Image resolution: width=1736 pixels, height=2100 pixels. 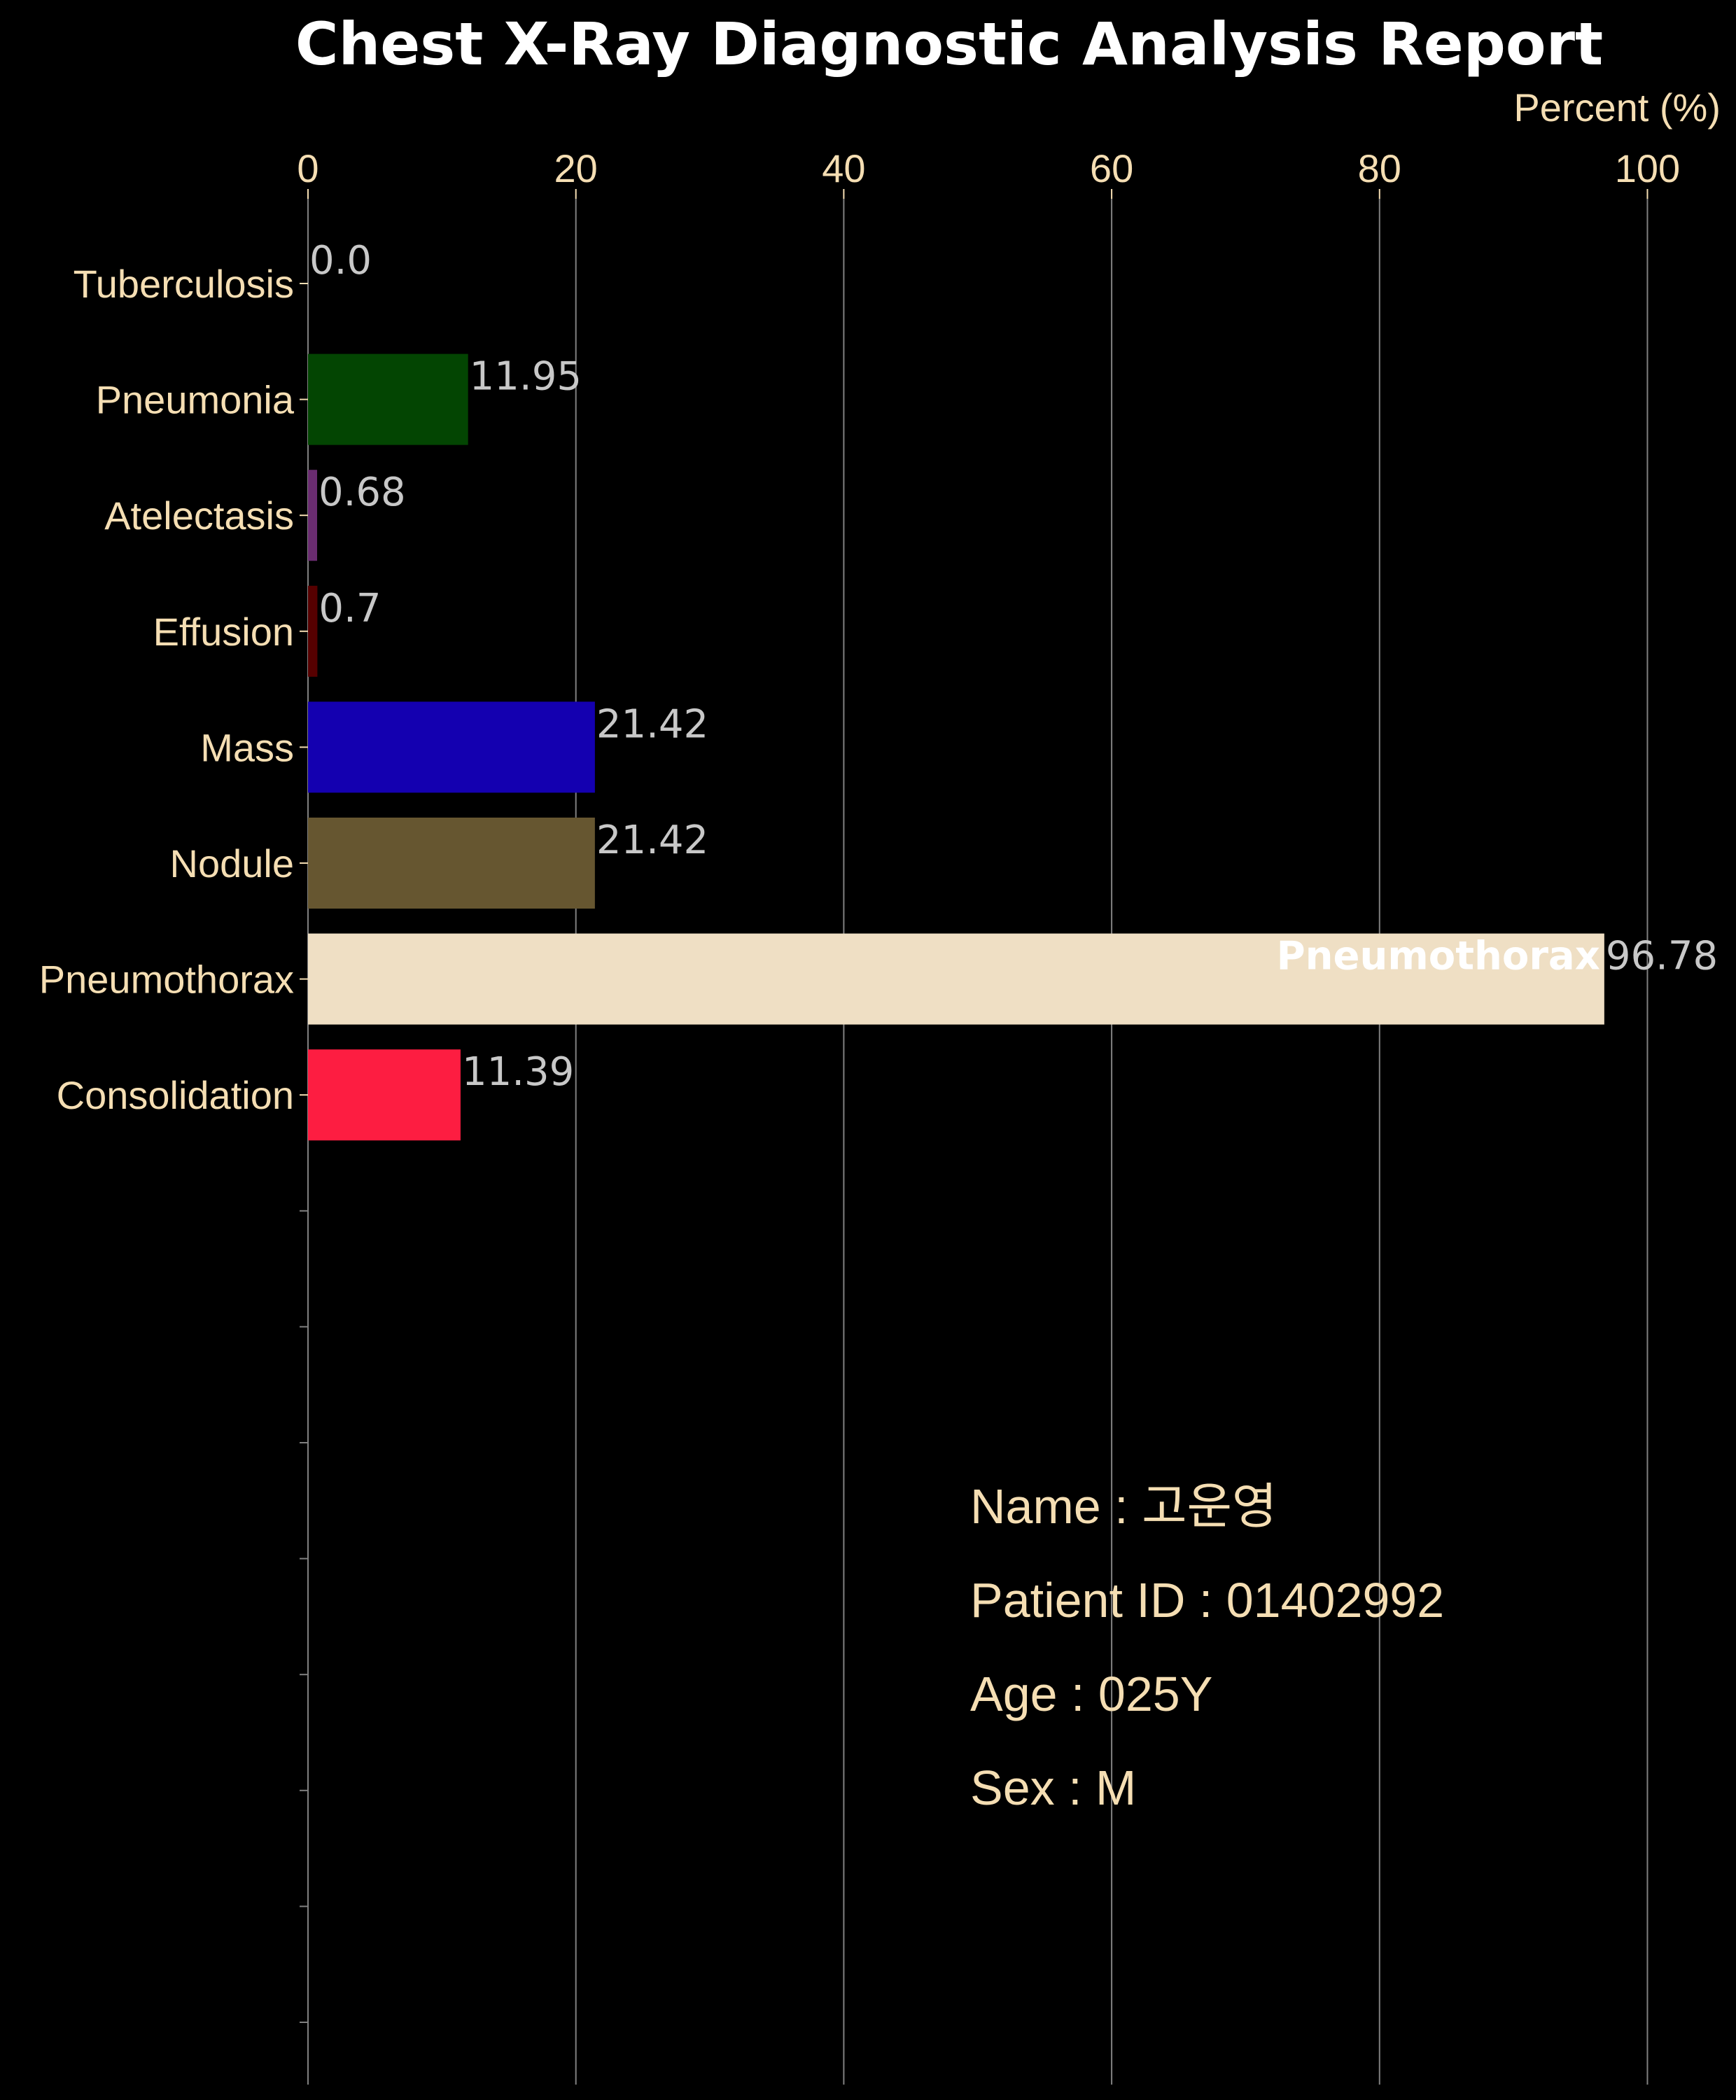 I want to click on chart-title: Chest X-Ray Diagnostic Analysis Report, so click(x=949, y=44).